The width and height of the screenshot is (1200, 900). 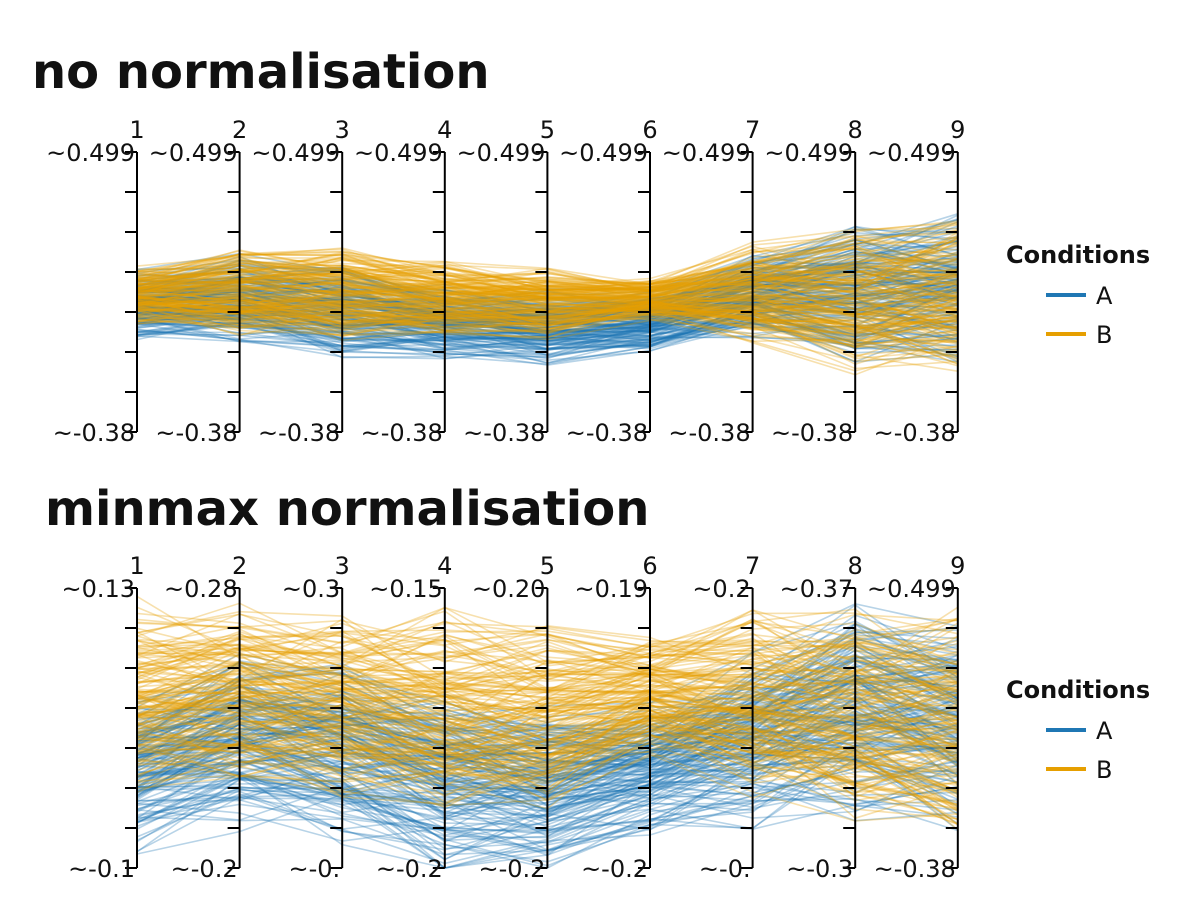 I want to click on axis-5: 5~0.499 ~-0.38, so click(x=506, y=281).